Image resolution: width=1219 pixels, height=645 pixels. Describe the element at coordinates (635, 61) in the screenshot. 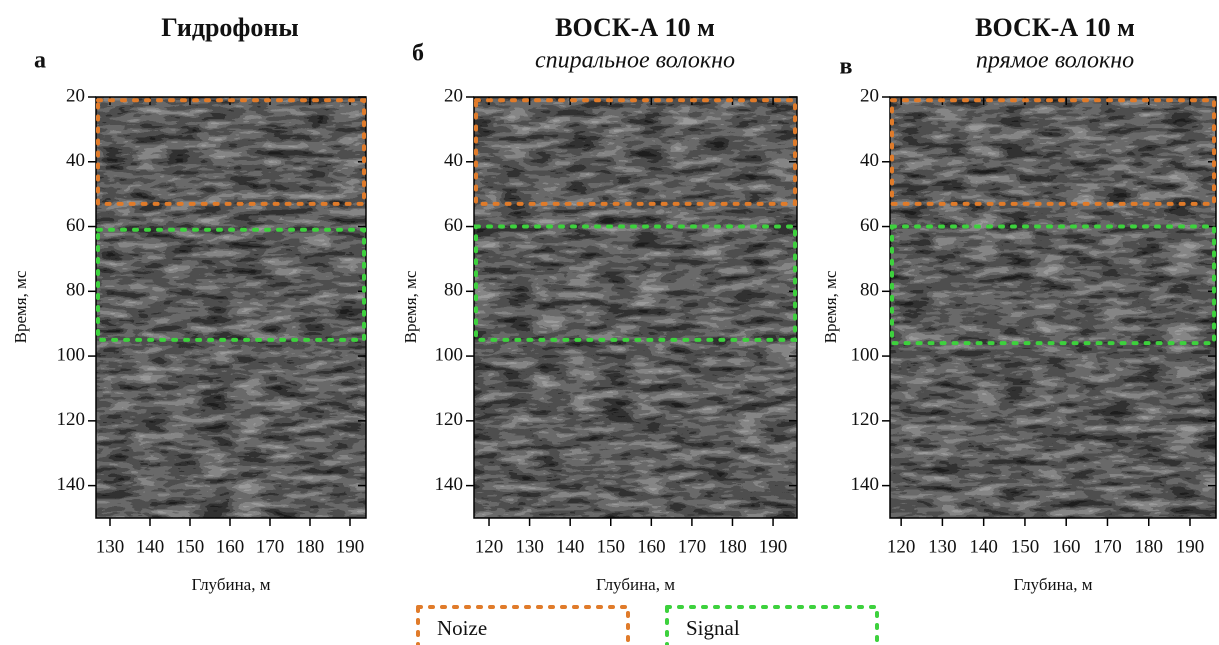

I see `panel-subtitle: спиральное волокно` at that location.